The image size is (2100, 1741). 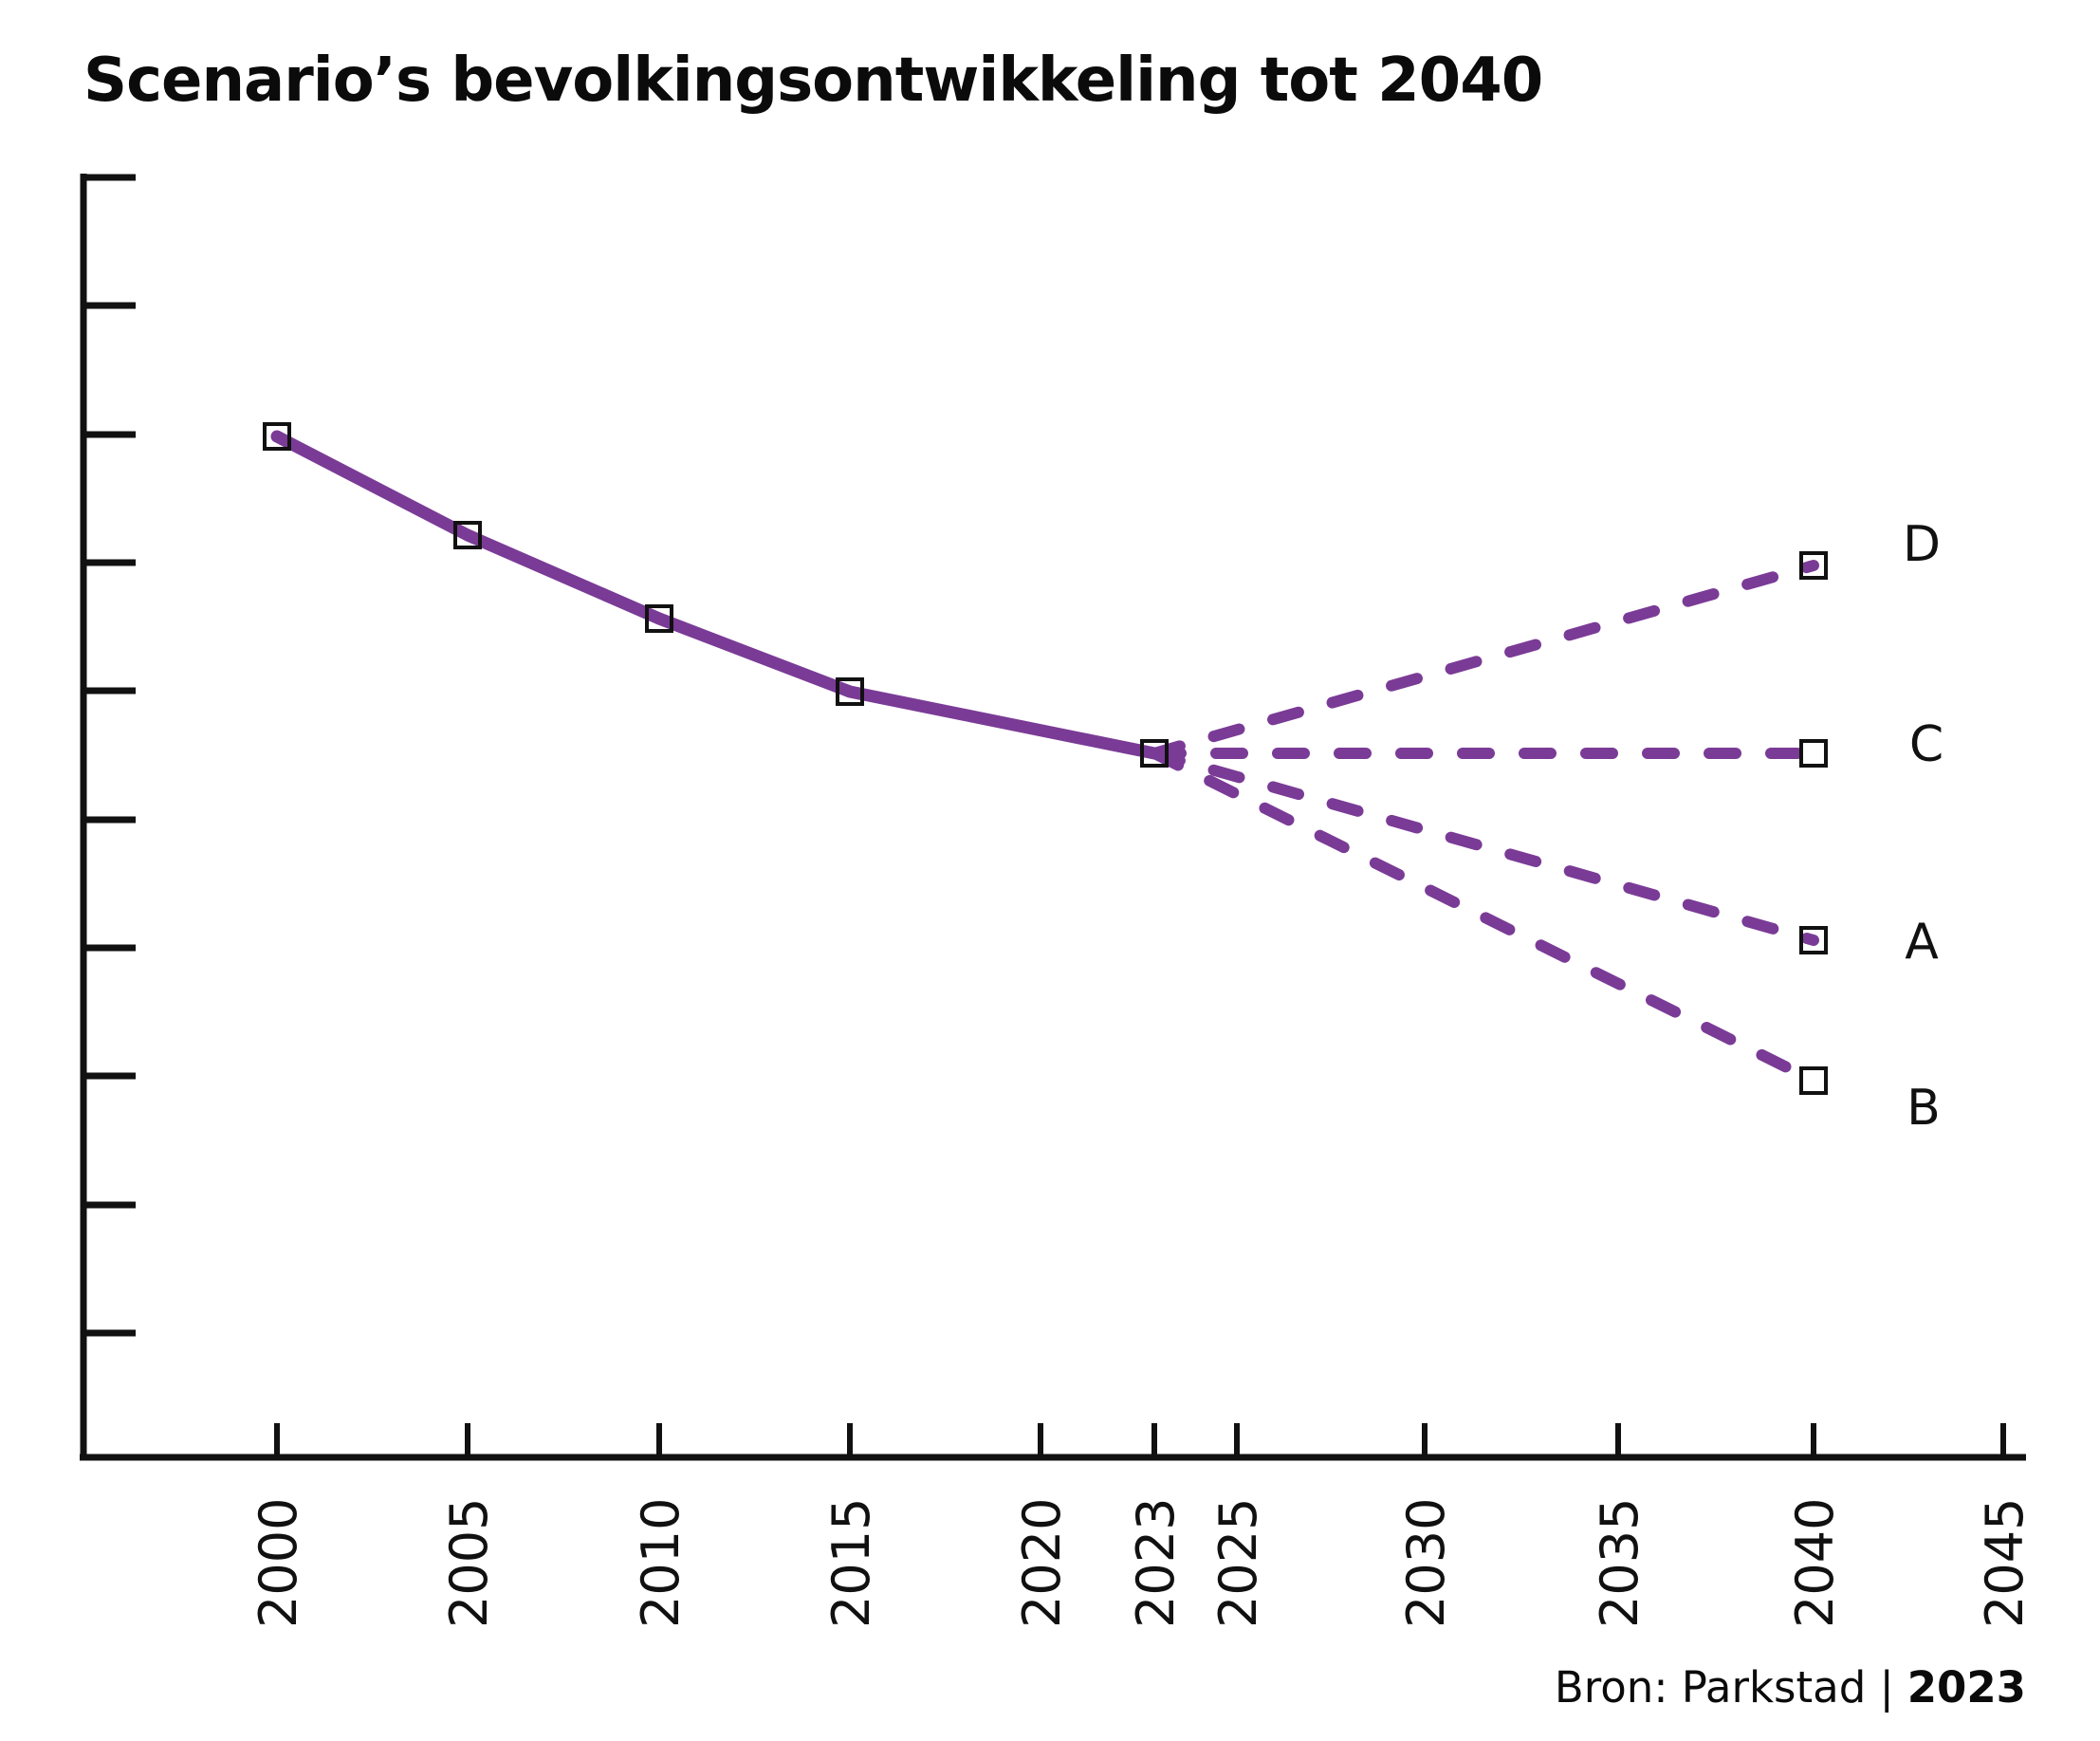 What do you see at coordinates (1484, 659) in the screenshot?
I see `scenario-line-D` at bounding box center [1484, 659].